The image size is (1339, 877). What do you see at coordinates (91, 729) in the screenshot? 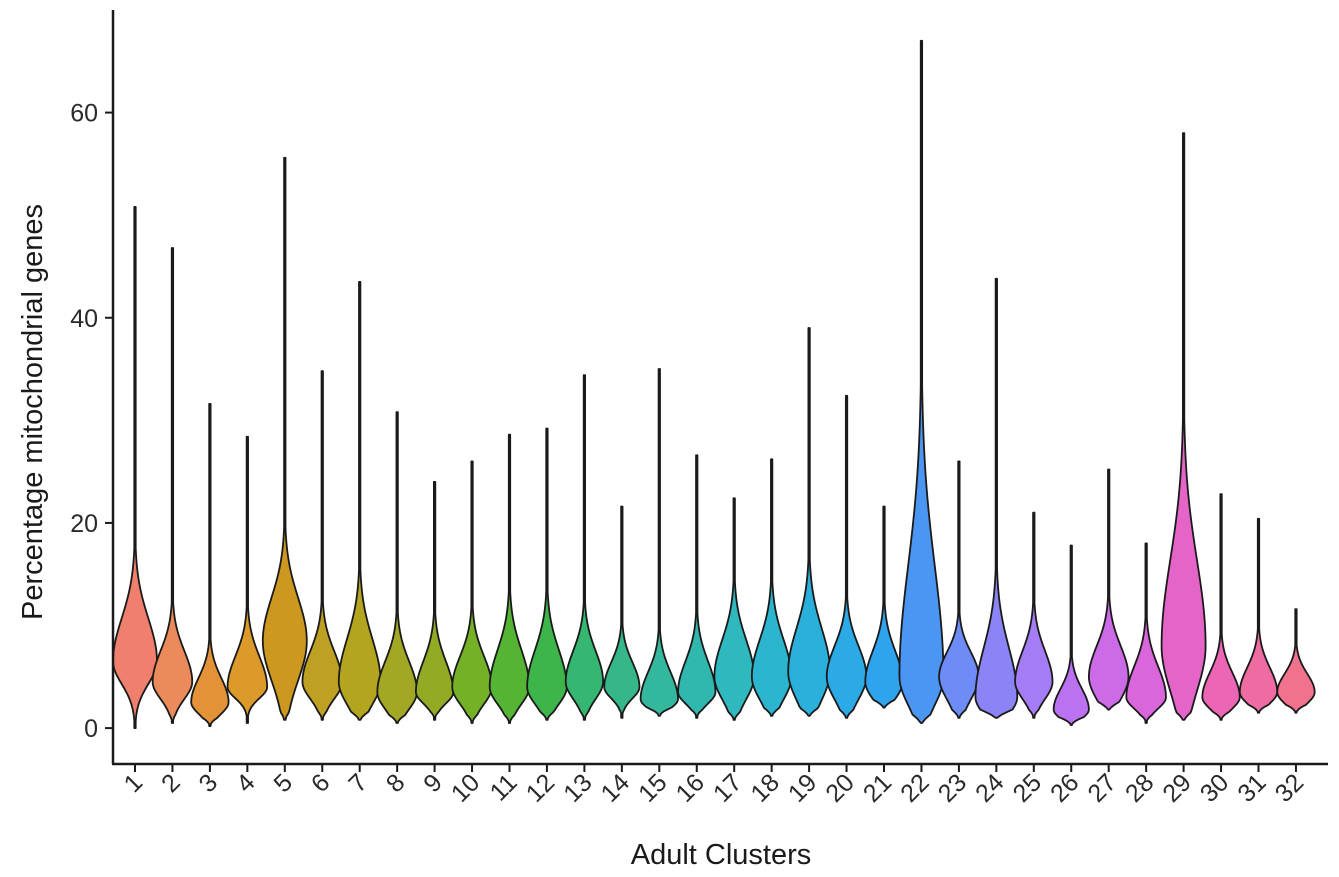
I see `y-tick-label: 0` at bounding box center [91, 729].